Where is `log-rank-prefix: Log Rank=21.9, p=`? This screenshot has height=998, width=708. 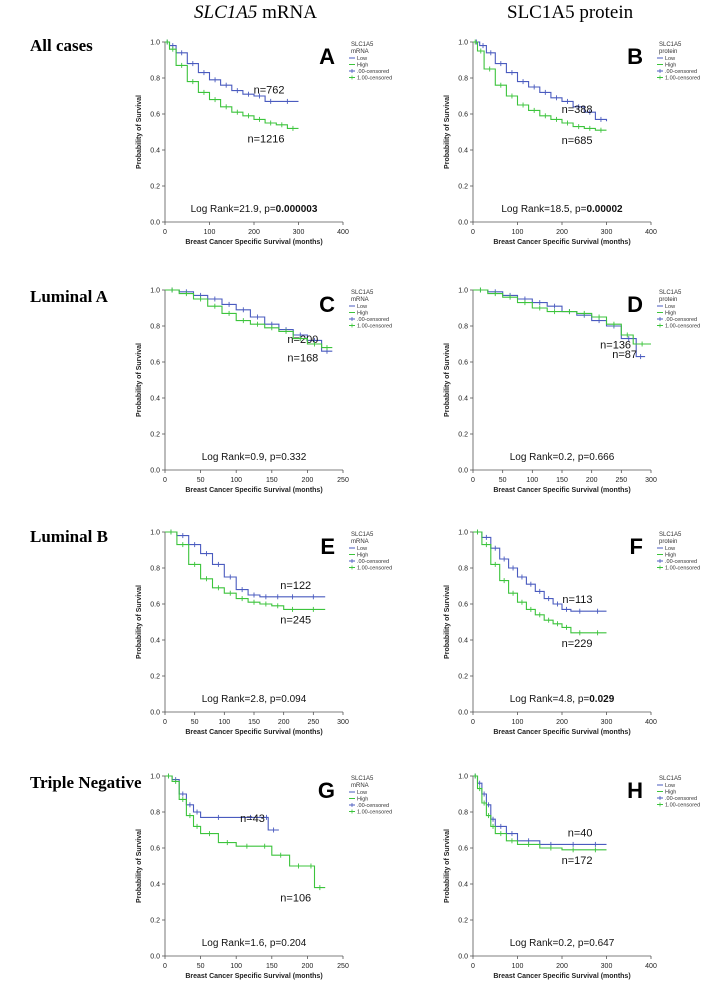 log-rank-prefix: Log Rank=21.9, p= is located at coordinates (233, 209).